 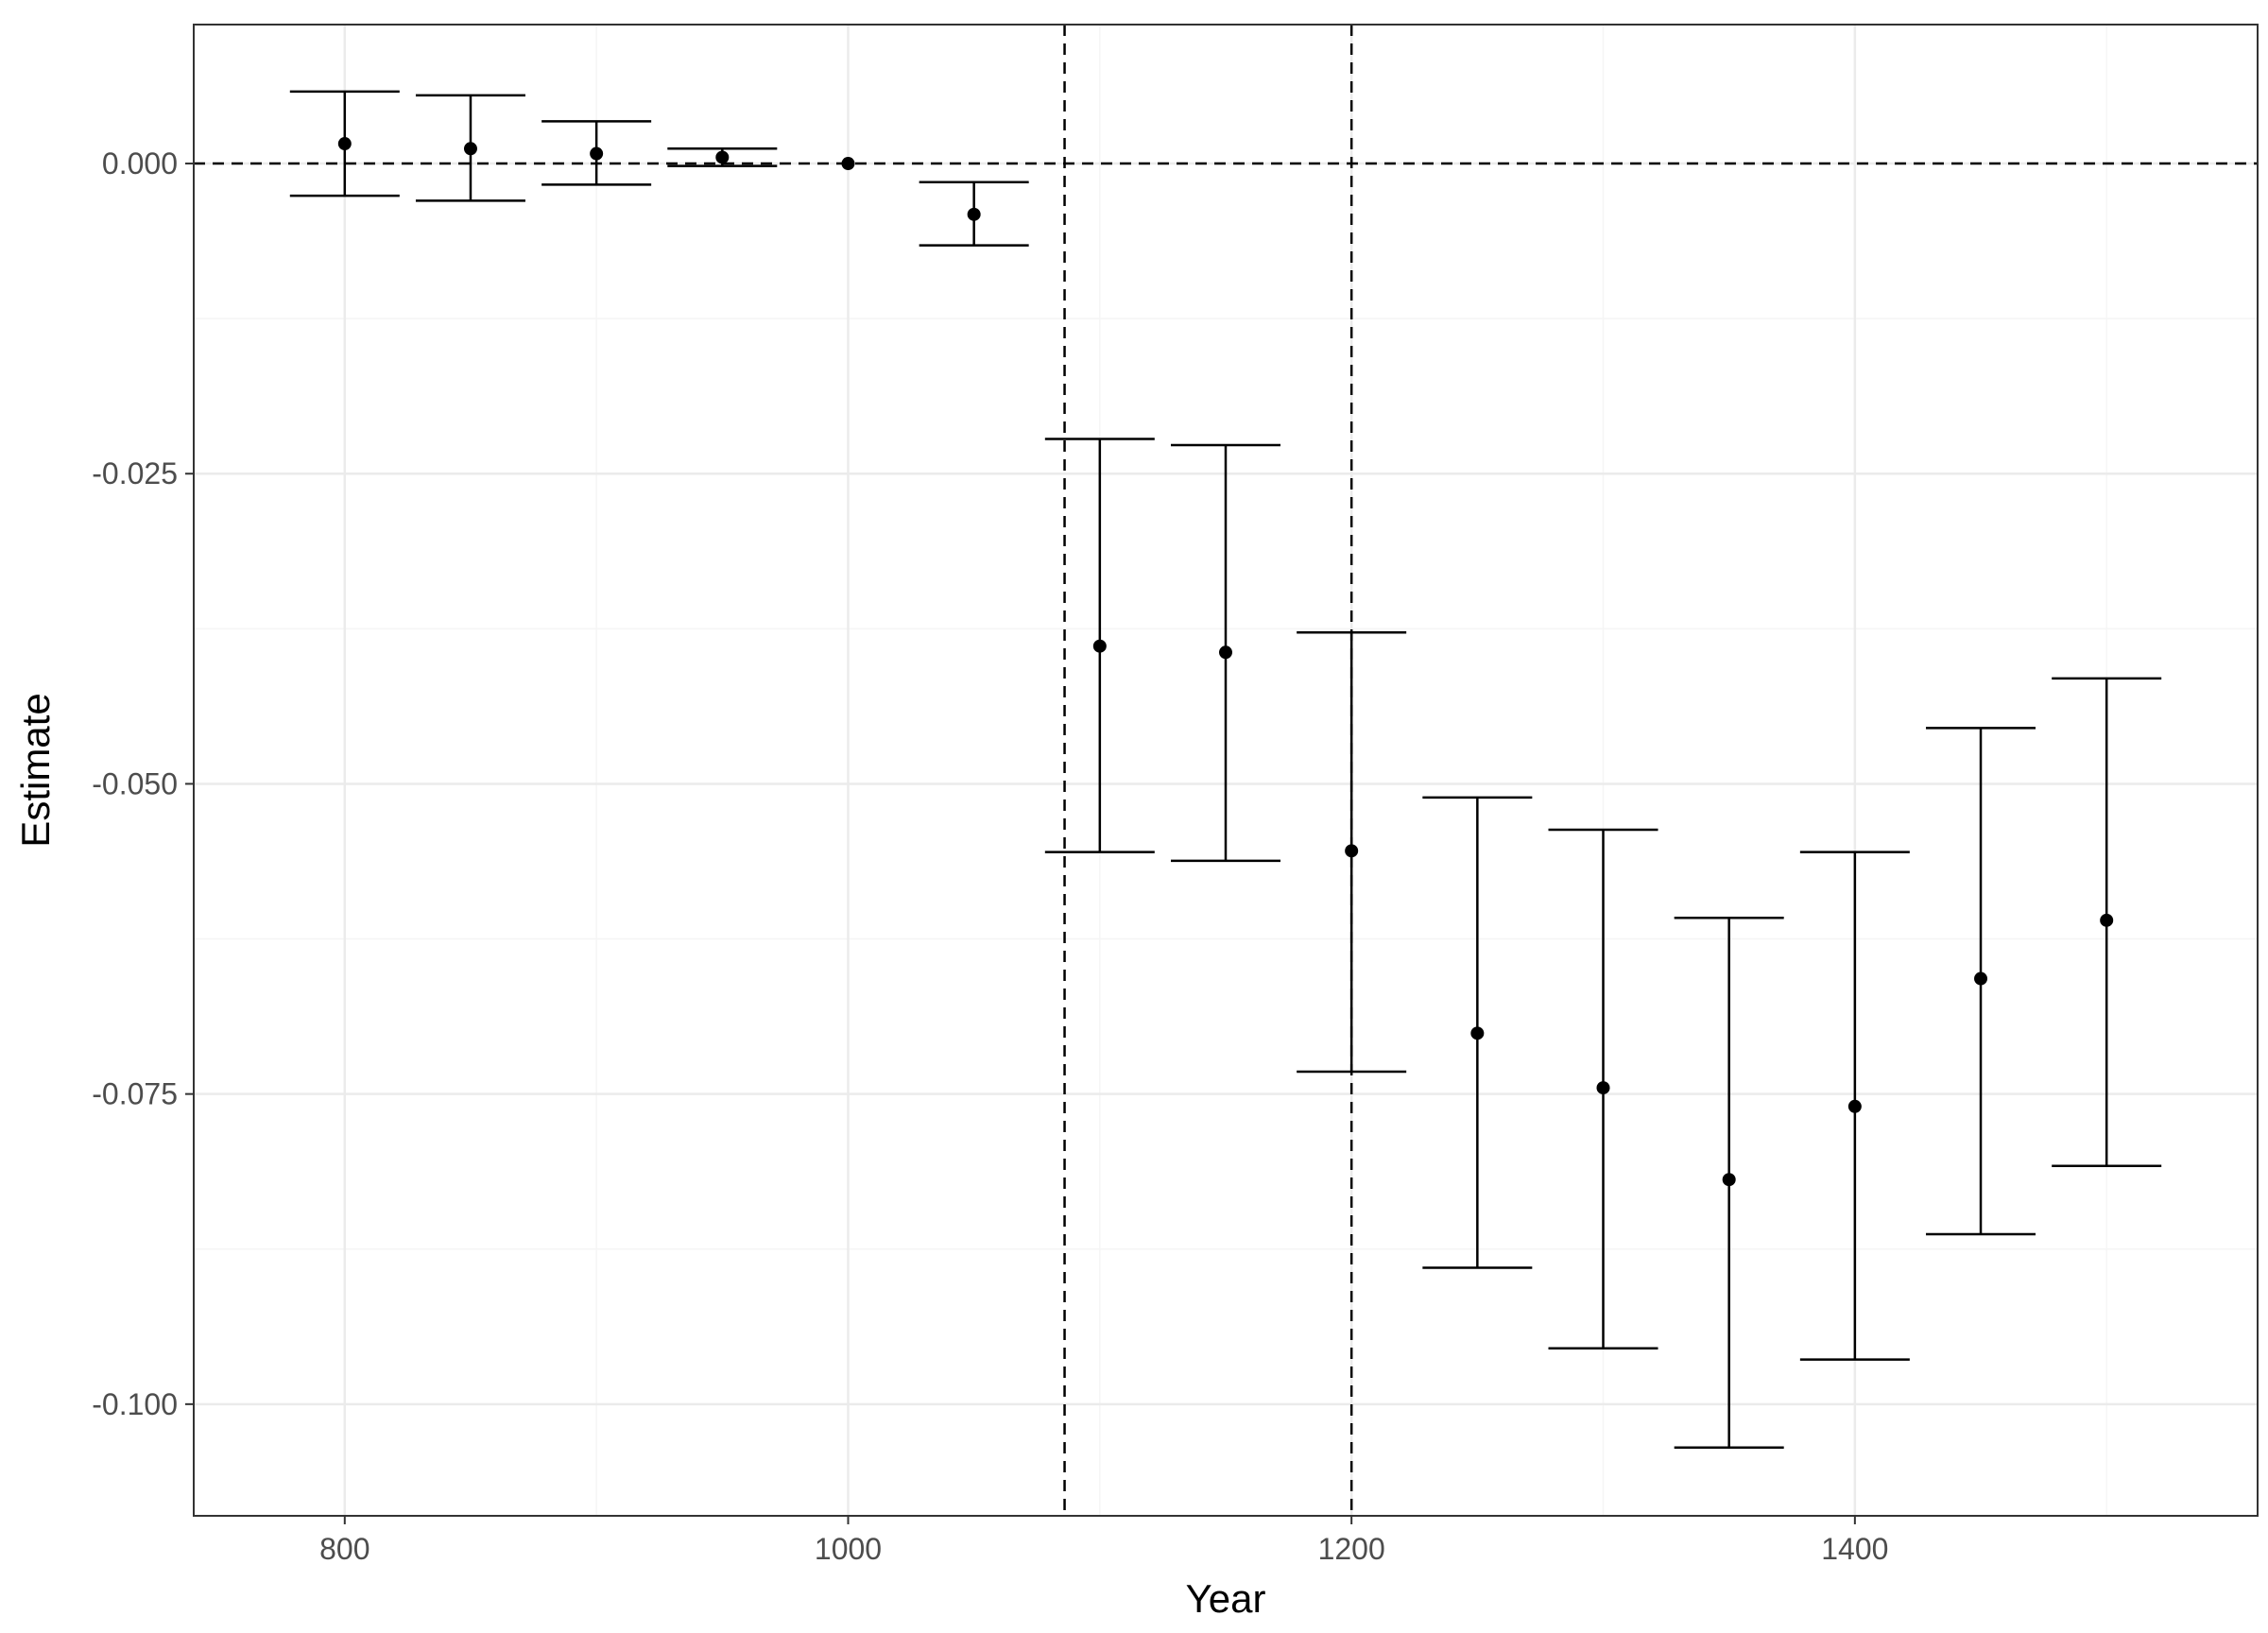 I want to click on y-tick-label: -0.050, so click(x=135, y=783).